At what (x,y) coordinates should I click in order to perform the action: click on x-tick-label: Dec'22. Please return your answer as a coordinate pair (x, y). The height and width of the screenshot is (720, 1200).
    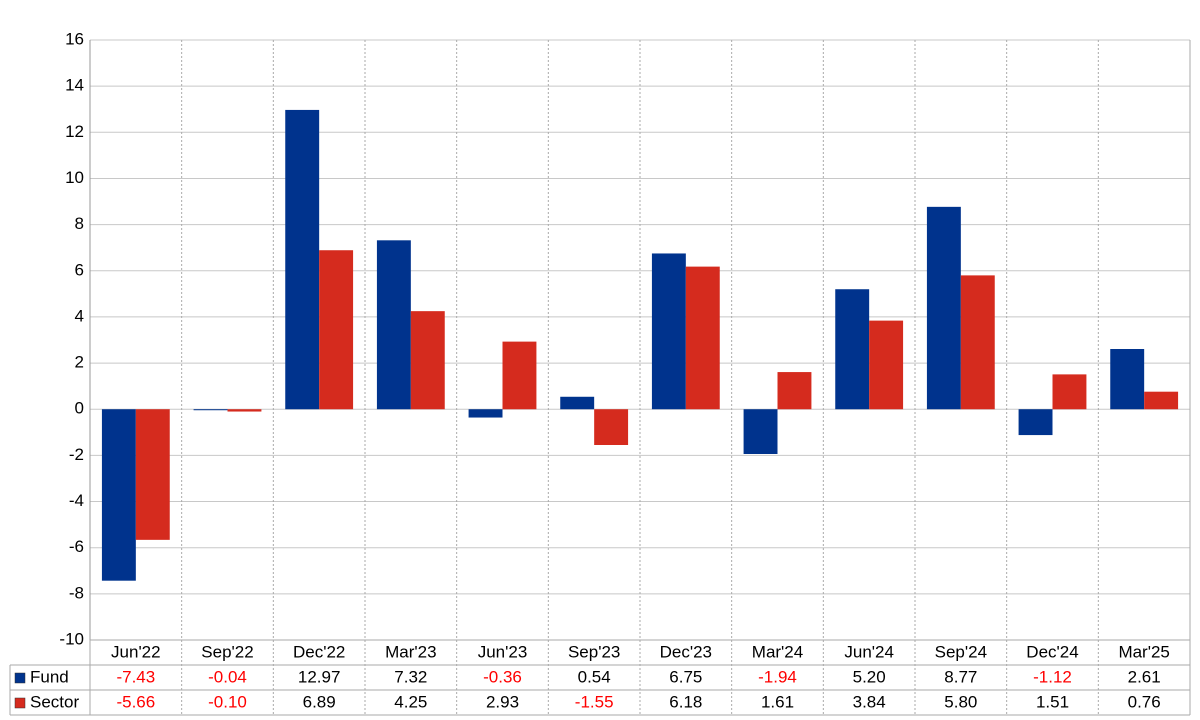
    Looking at the image, I should click on (319, 651).